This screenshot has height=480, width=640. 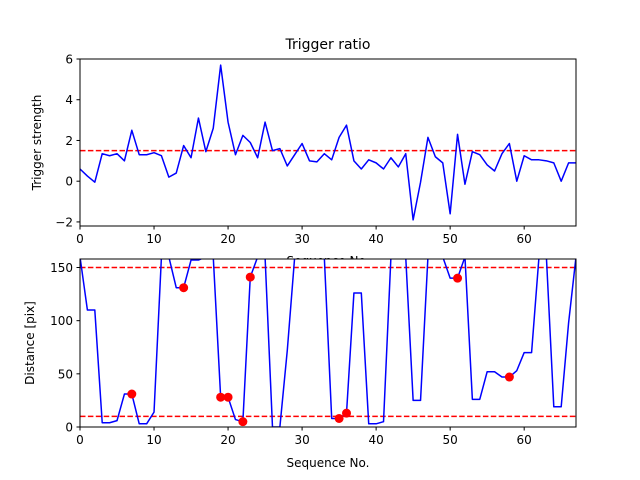 What do you see at coordinates (69, 100) in the screenshot?
I see `y-tick-label: 4` at bounding box center [69, 100].